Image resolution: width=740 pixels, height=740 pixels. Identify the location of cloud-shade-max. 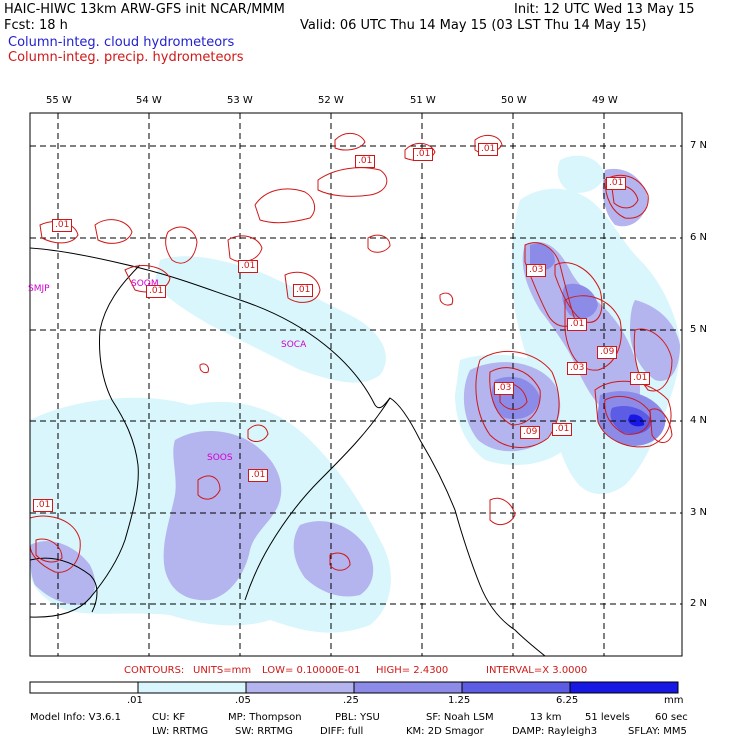
(636, 420).